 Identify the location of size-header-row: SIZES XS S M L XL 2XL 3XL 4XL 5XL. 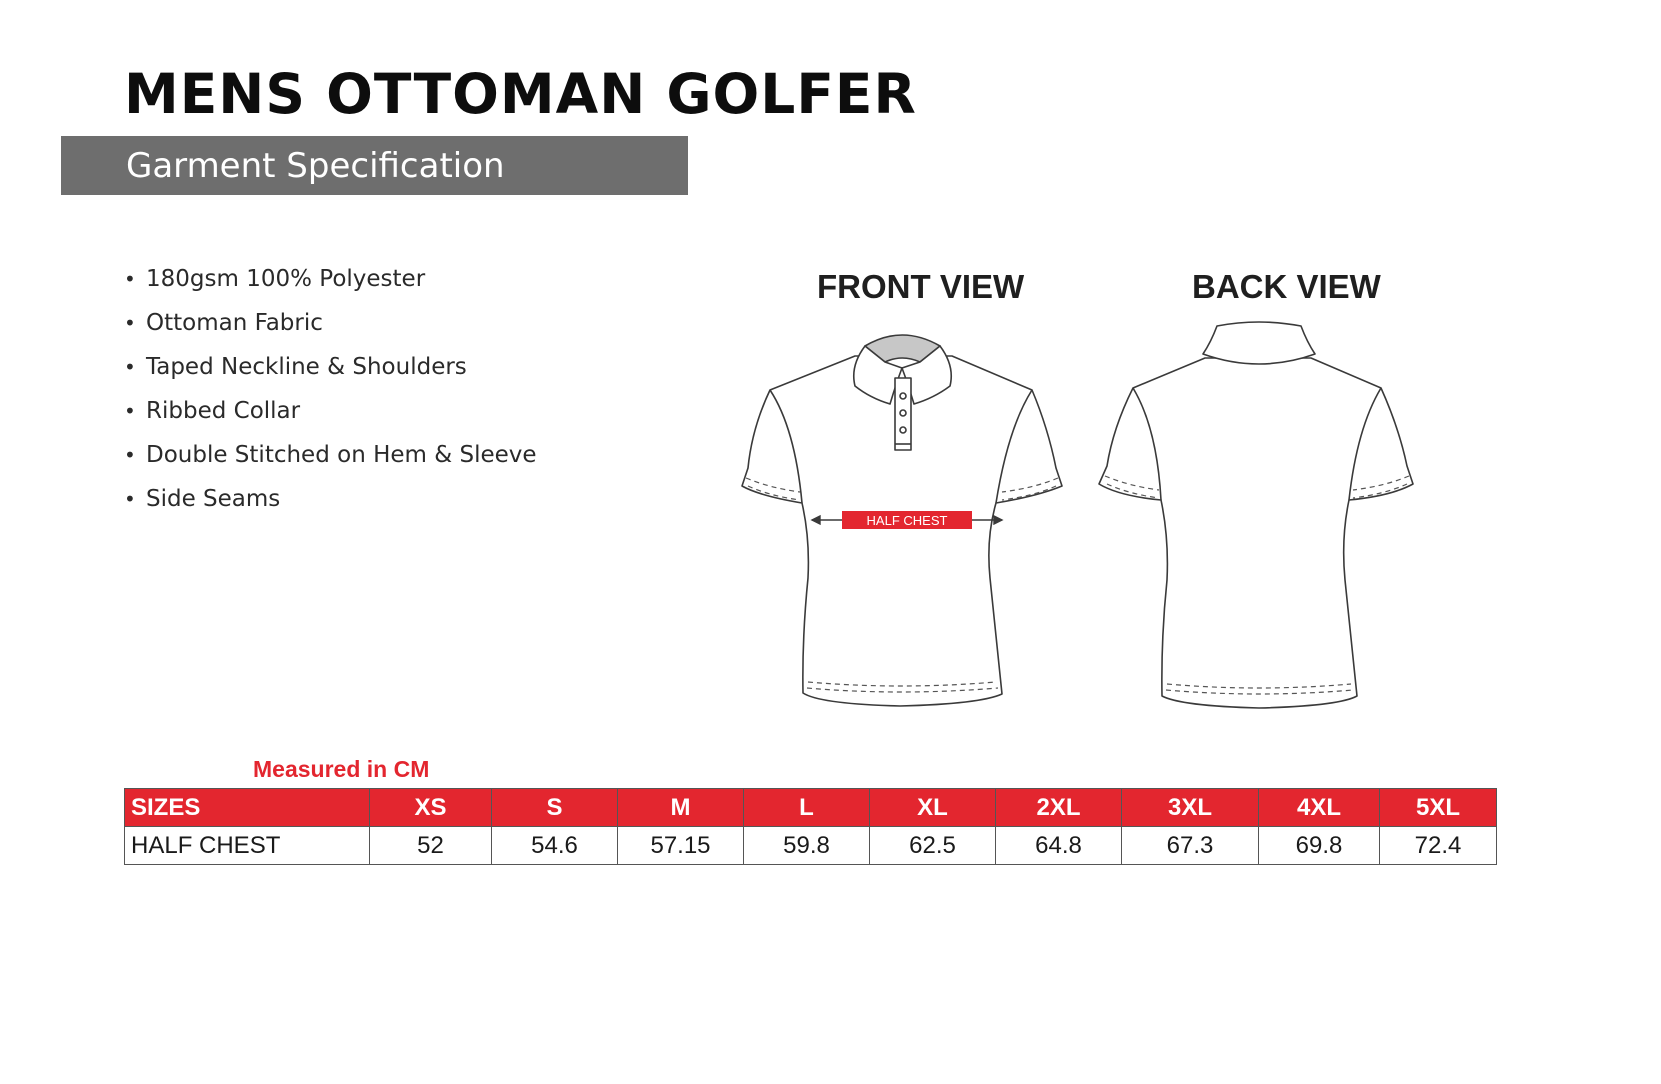
(810, 807).